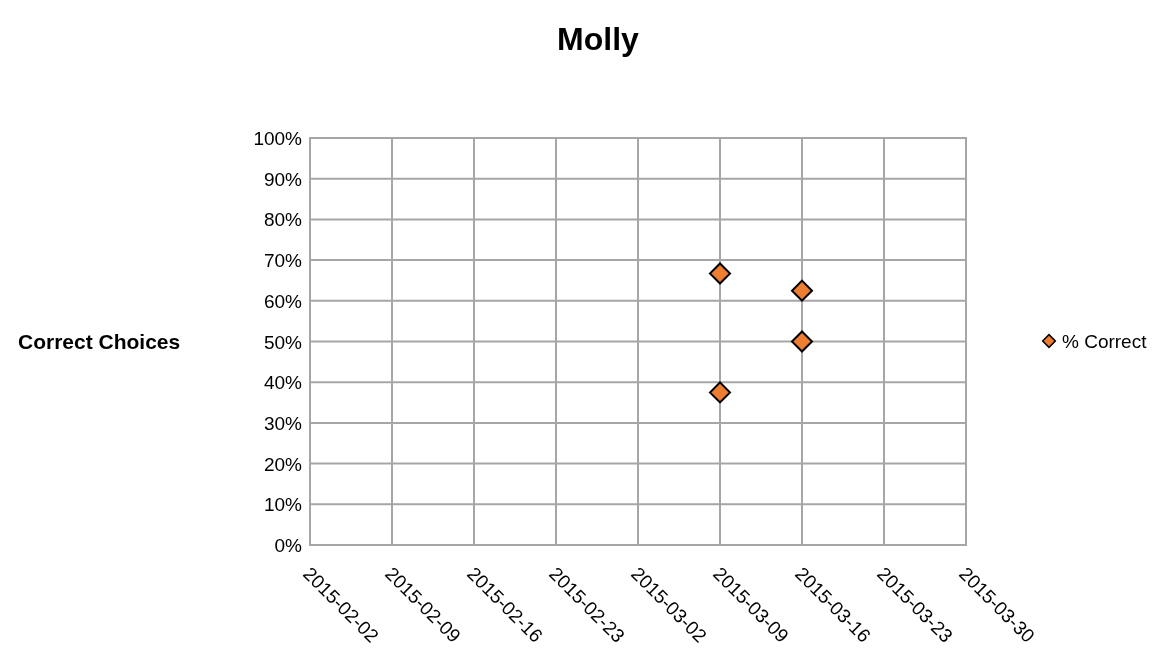 Image resolution: width=1161 pixels, height=657 pixels. Describe the element at coordinates (283, 505) in the screenshot. I see `y-tick-label: 10%` at that location.